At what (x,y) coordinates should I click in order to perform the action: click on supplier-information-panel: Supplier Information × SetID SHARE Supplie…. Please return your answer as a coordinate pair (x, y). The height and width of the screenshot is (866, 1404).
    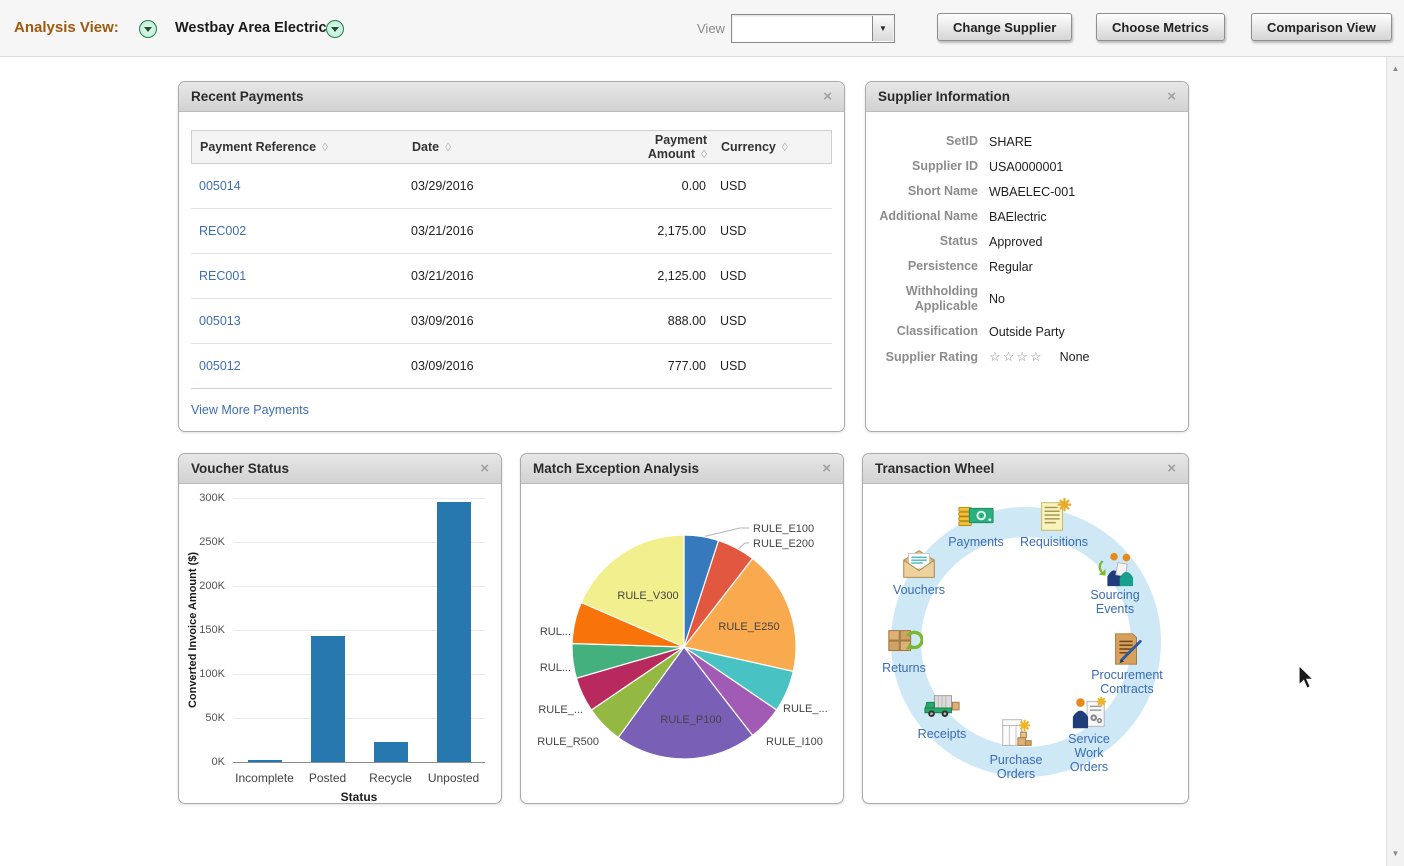
    Looking at the image, I should click on (1027, 256).